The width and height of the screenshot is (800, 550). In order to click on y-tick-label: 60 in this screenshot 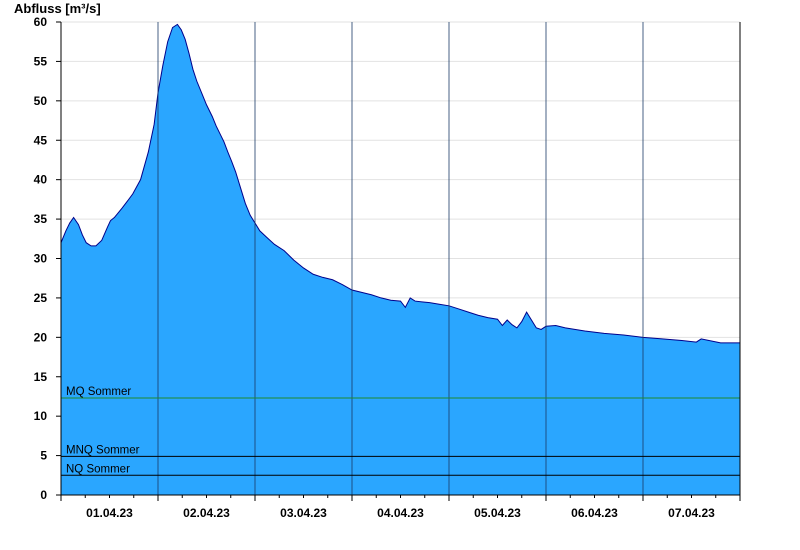, I will do `click(41, 22)`.